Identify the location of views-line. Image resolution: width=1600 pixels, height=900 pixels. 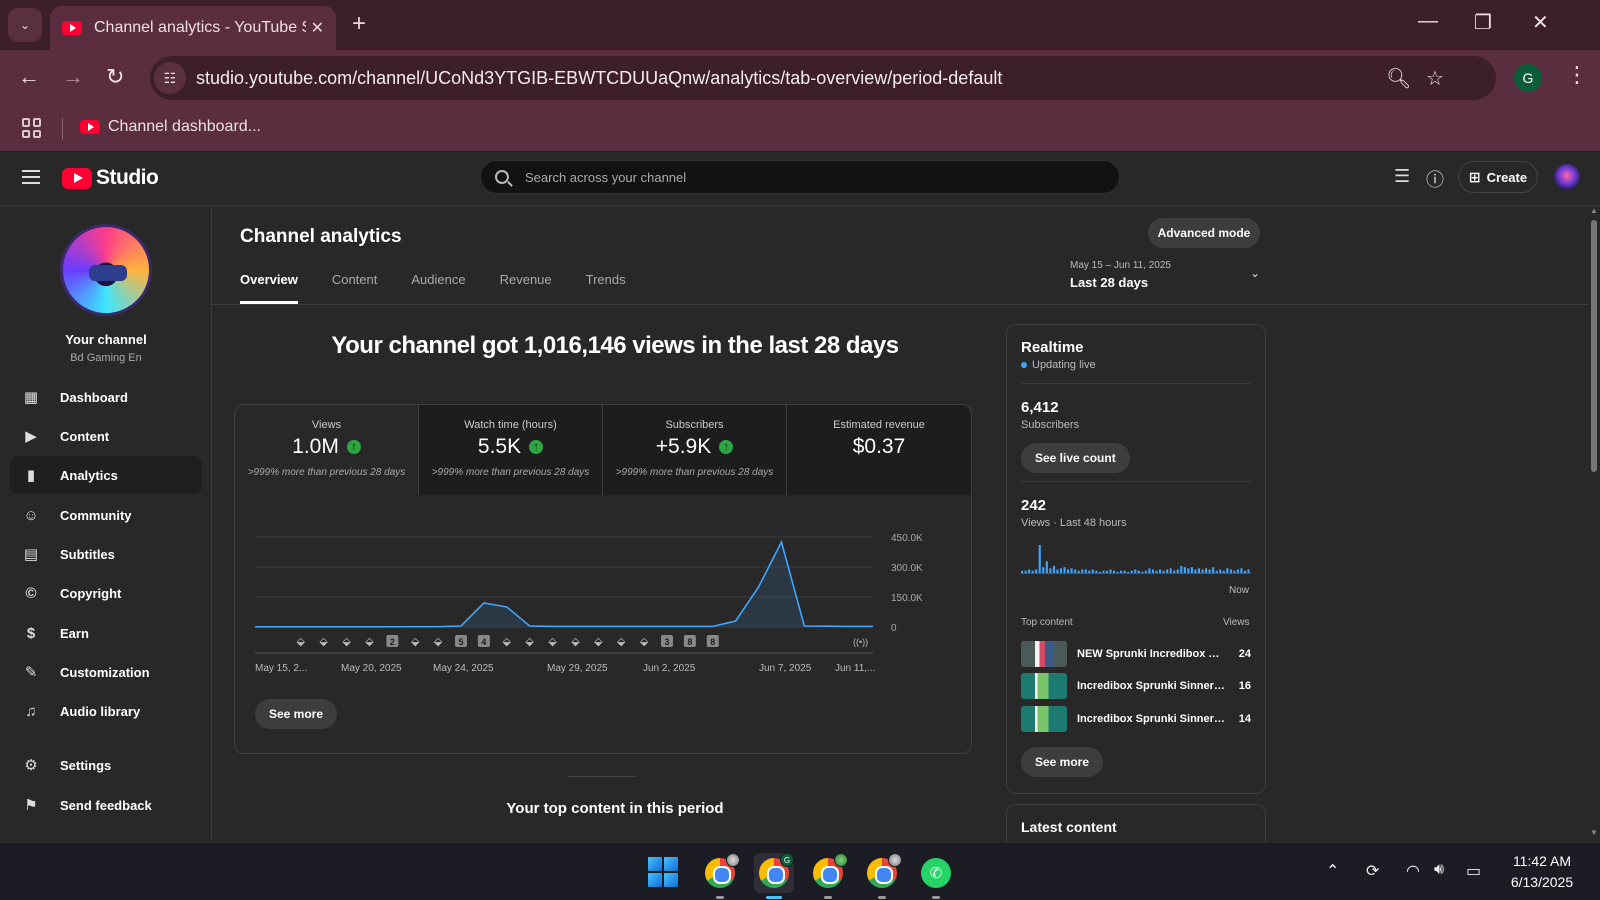
(564, 583).